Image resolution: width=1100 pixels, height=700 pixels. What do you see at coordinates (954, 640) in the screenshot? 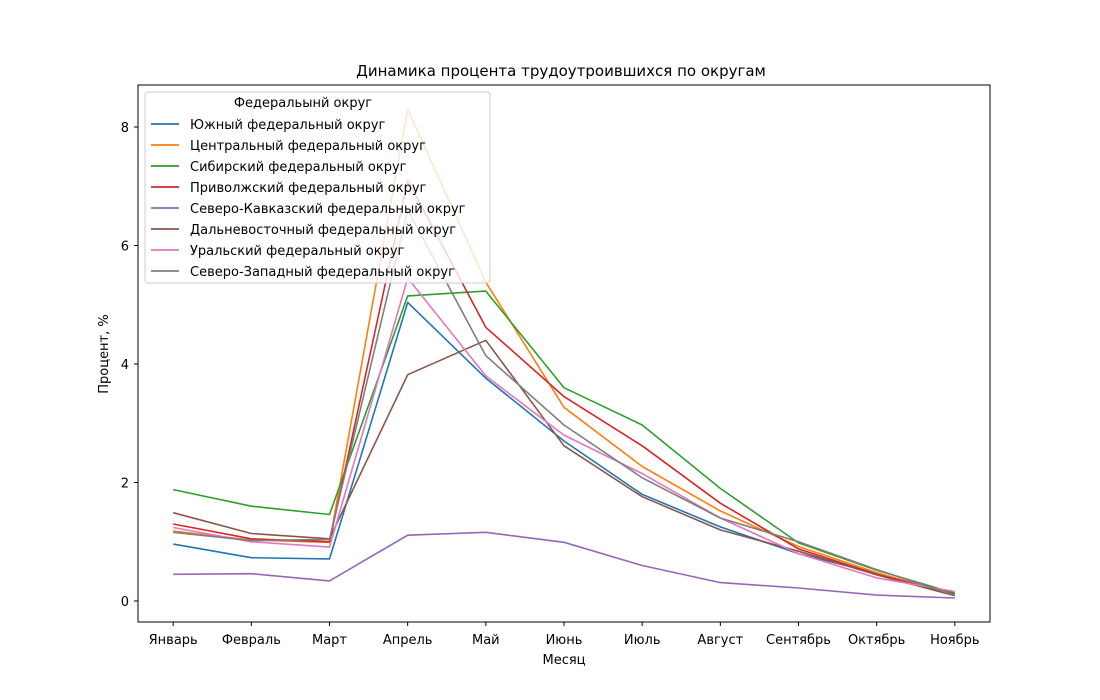
I see `x-tick-label: Ноябрь` at bounding box center [954, 640].